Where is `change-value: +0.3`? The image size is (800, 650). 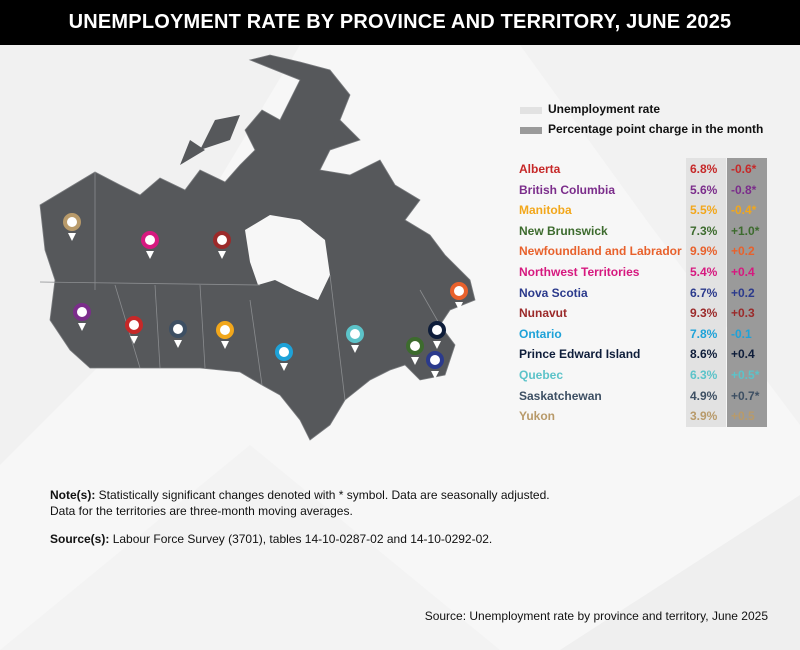
change-value: +0.3 is located at coordinates (743, 313).